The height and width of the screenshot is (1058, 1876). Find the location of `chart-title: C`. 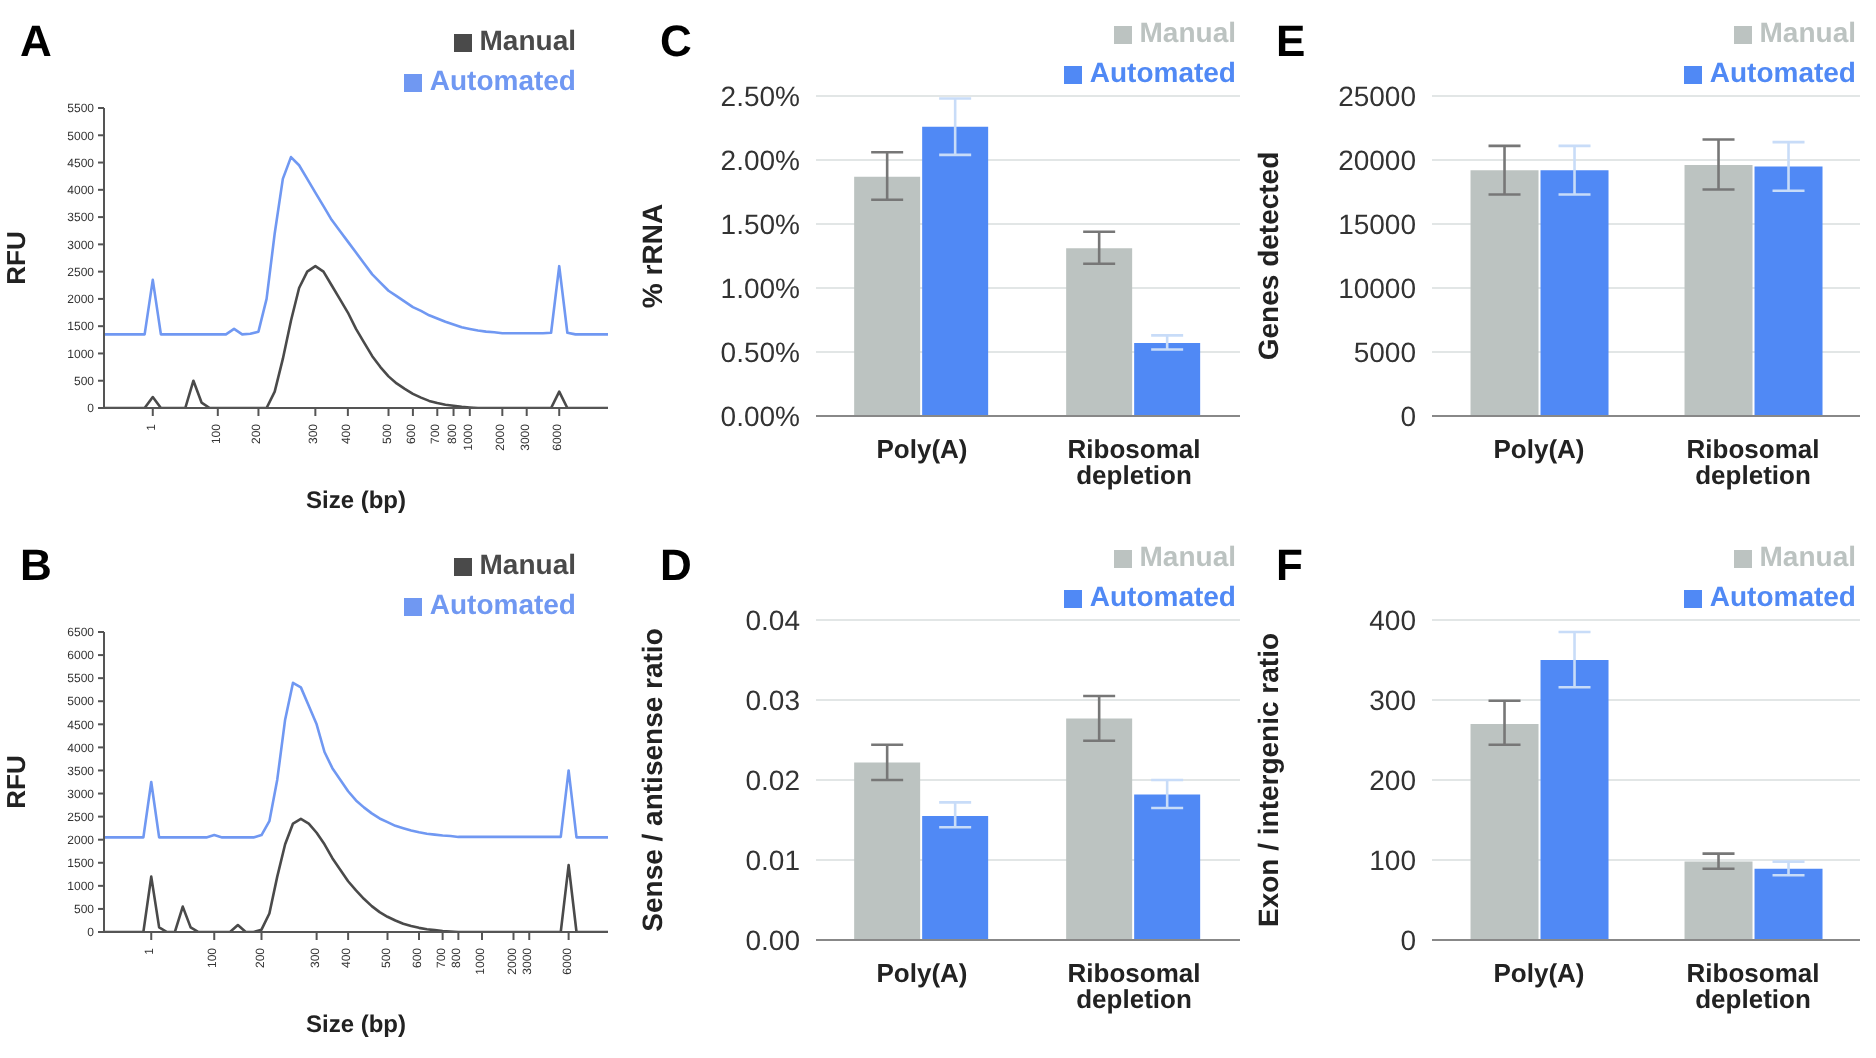

chart-title: C is located at coordinates (676, 42).